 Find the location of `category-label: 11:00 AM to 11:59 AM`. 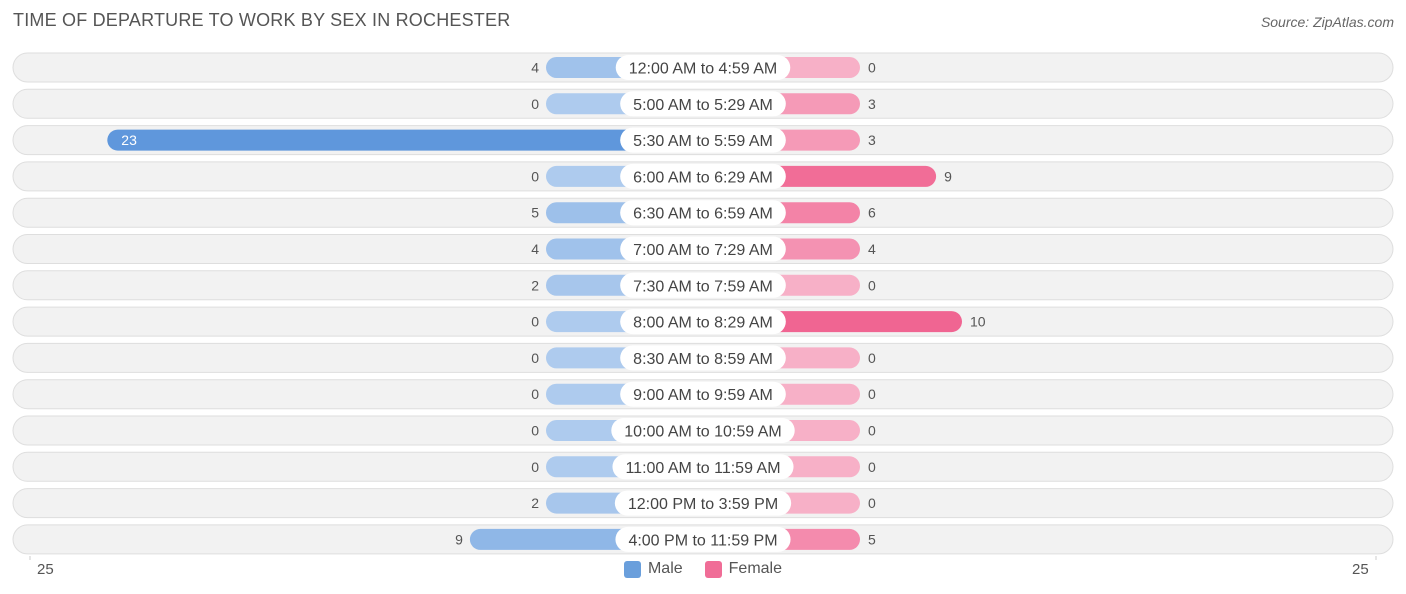

category-label: 11:00 AM to 11:59 AM is located at coordinates (702, 468).